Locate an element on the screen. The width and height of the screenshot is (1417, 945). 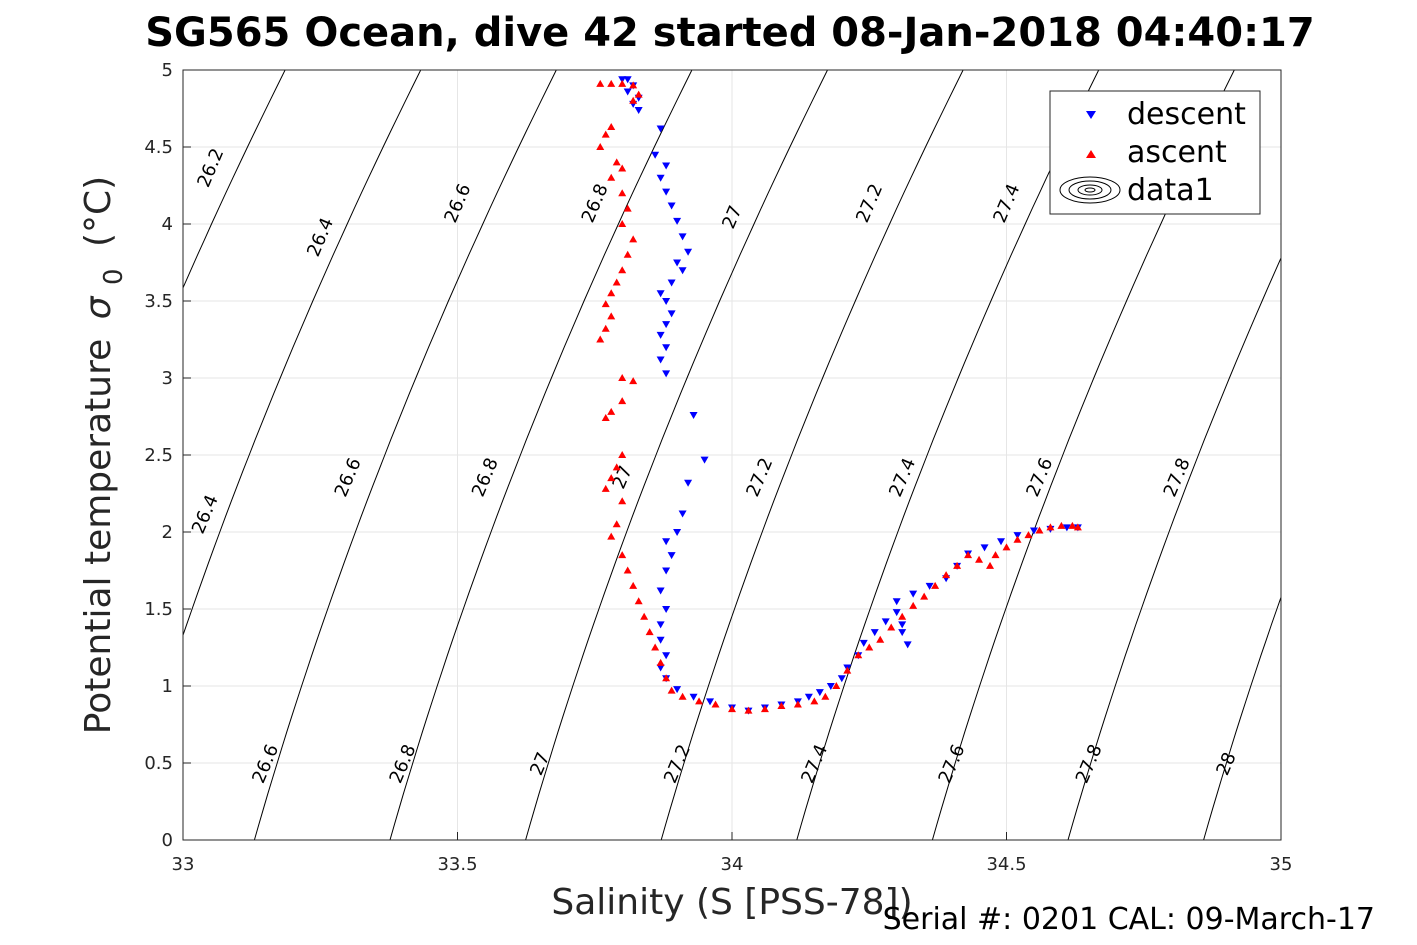
y-axis-label-text: Potential temperature is located at coordinates (98, 536).